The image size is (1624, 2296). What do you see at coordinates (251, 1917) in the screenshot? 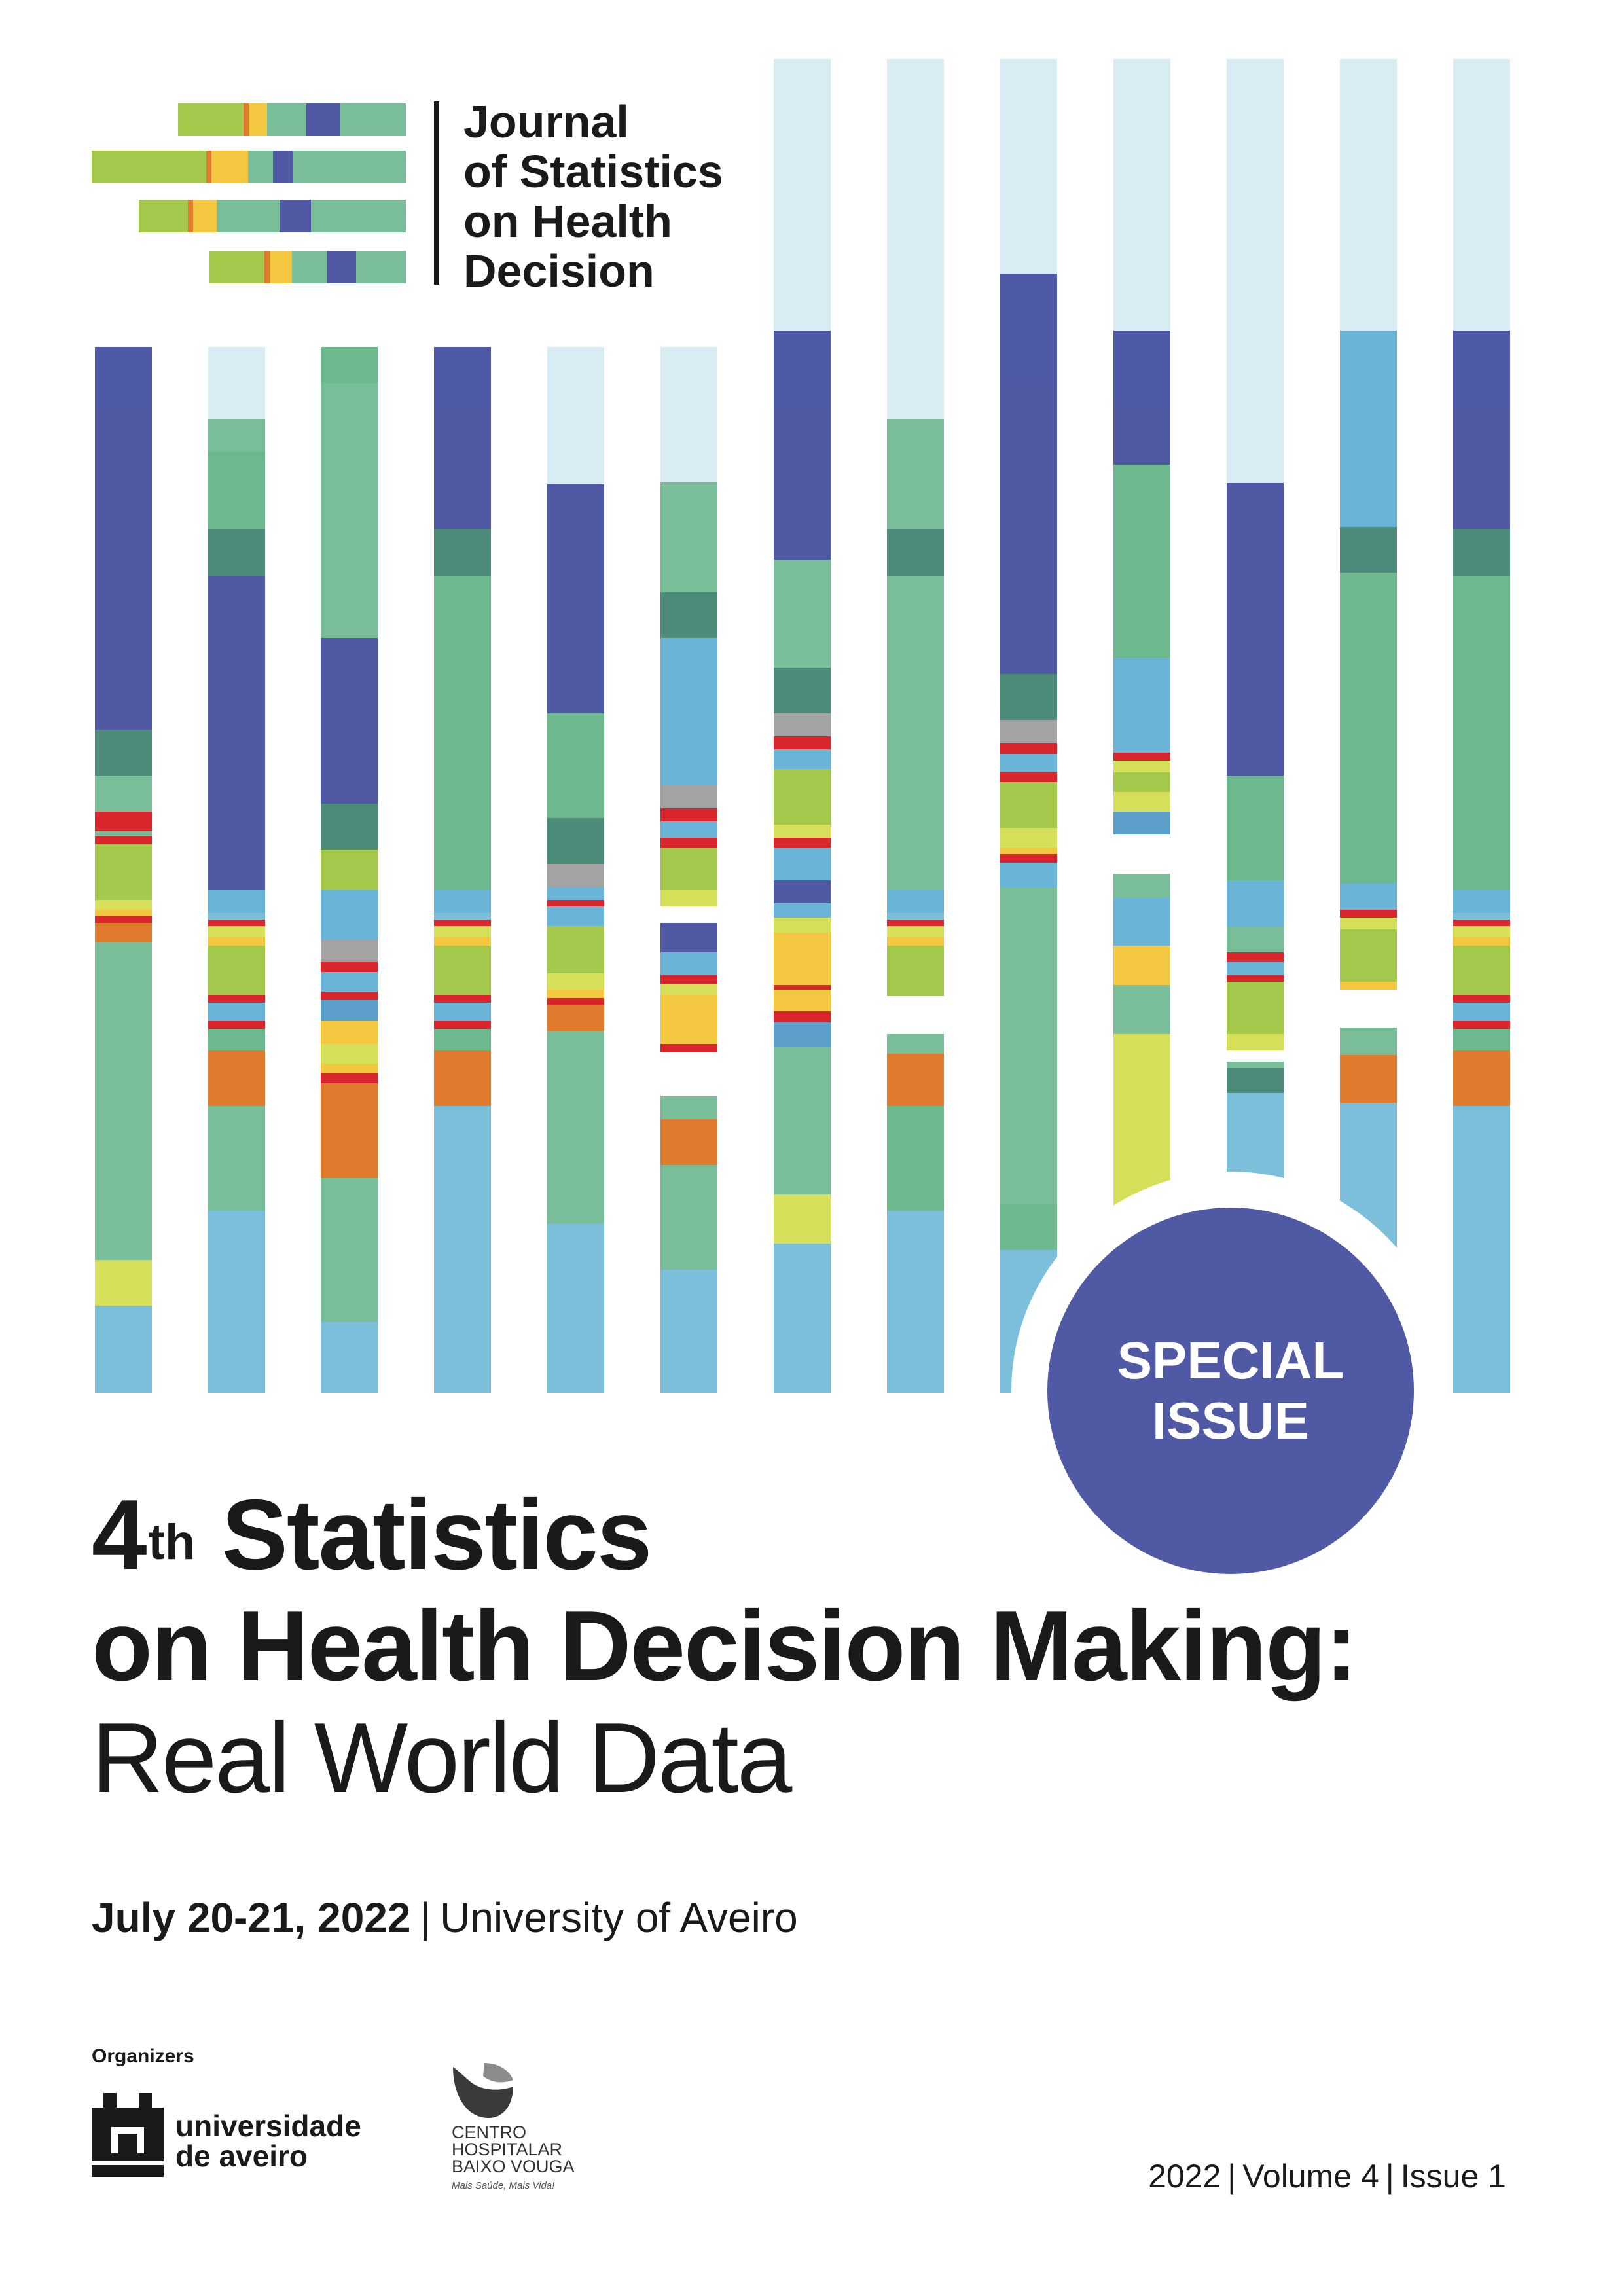
I see `event-date: July 20-21, 2022` at bounding box center [251, 1917].